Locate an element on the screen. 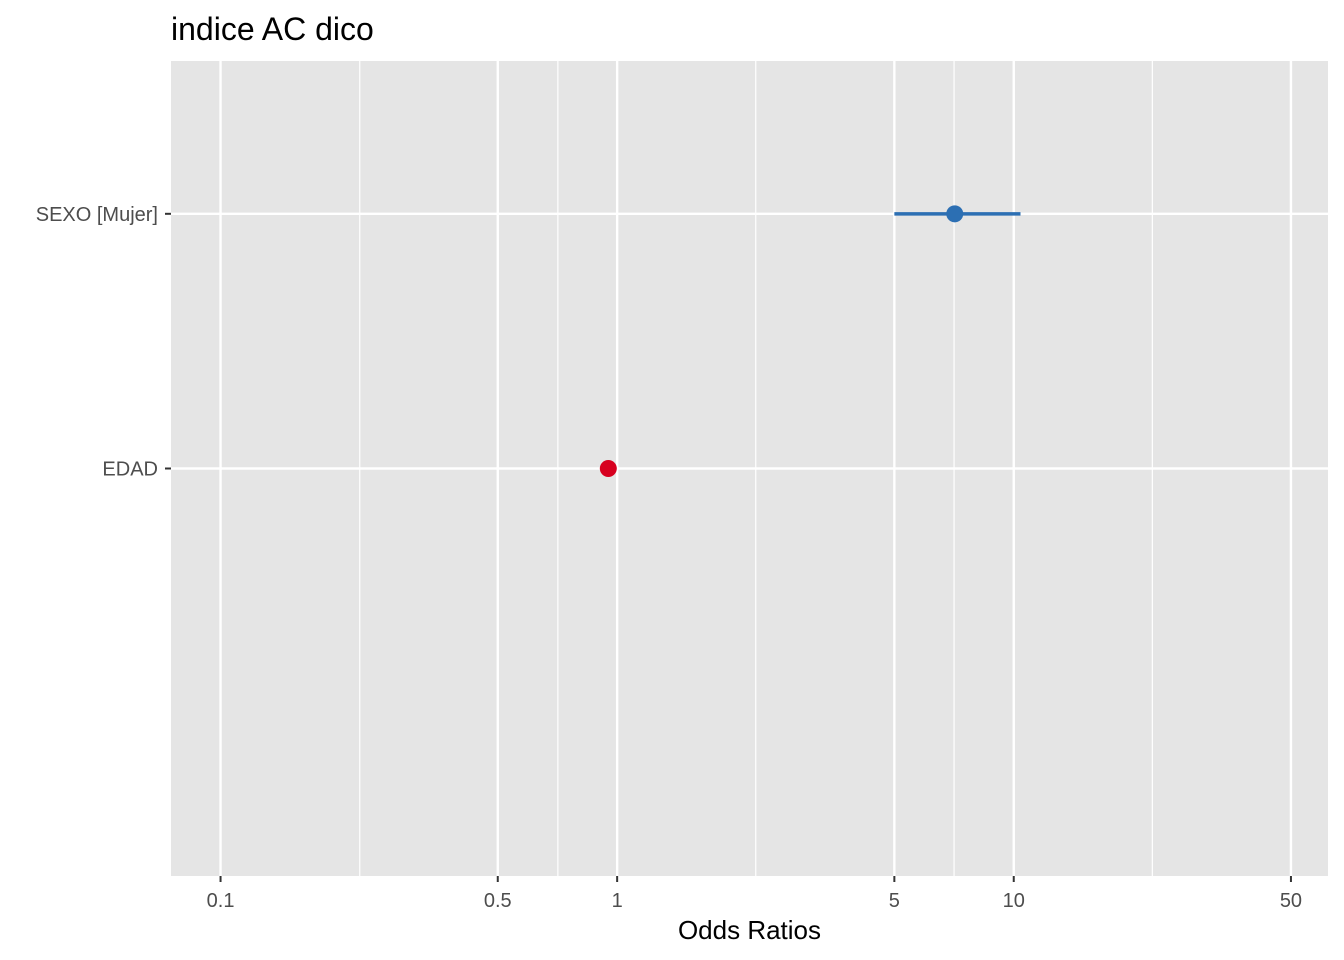  data-marks is located at coordinates (810, 341).